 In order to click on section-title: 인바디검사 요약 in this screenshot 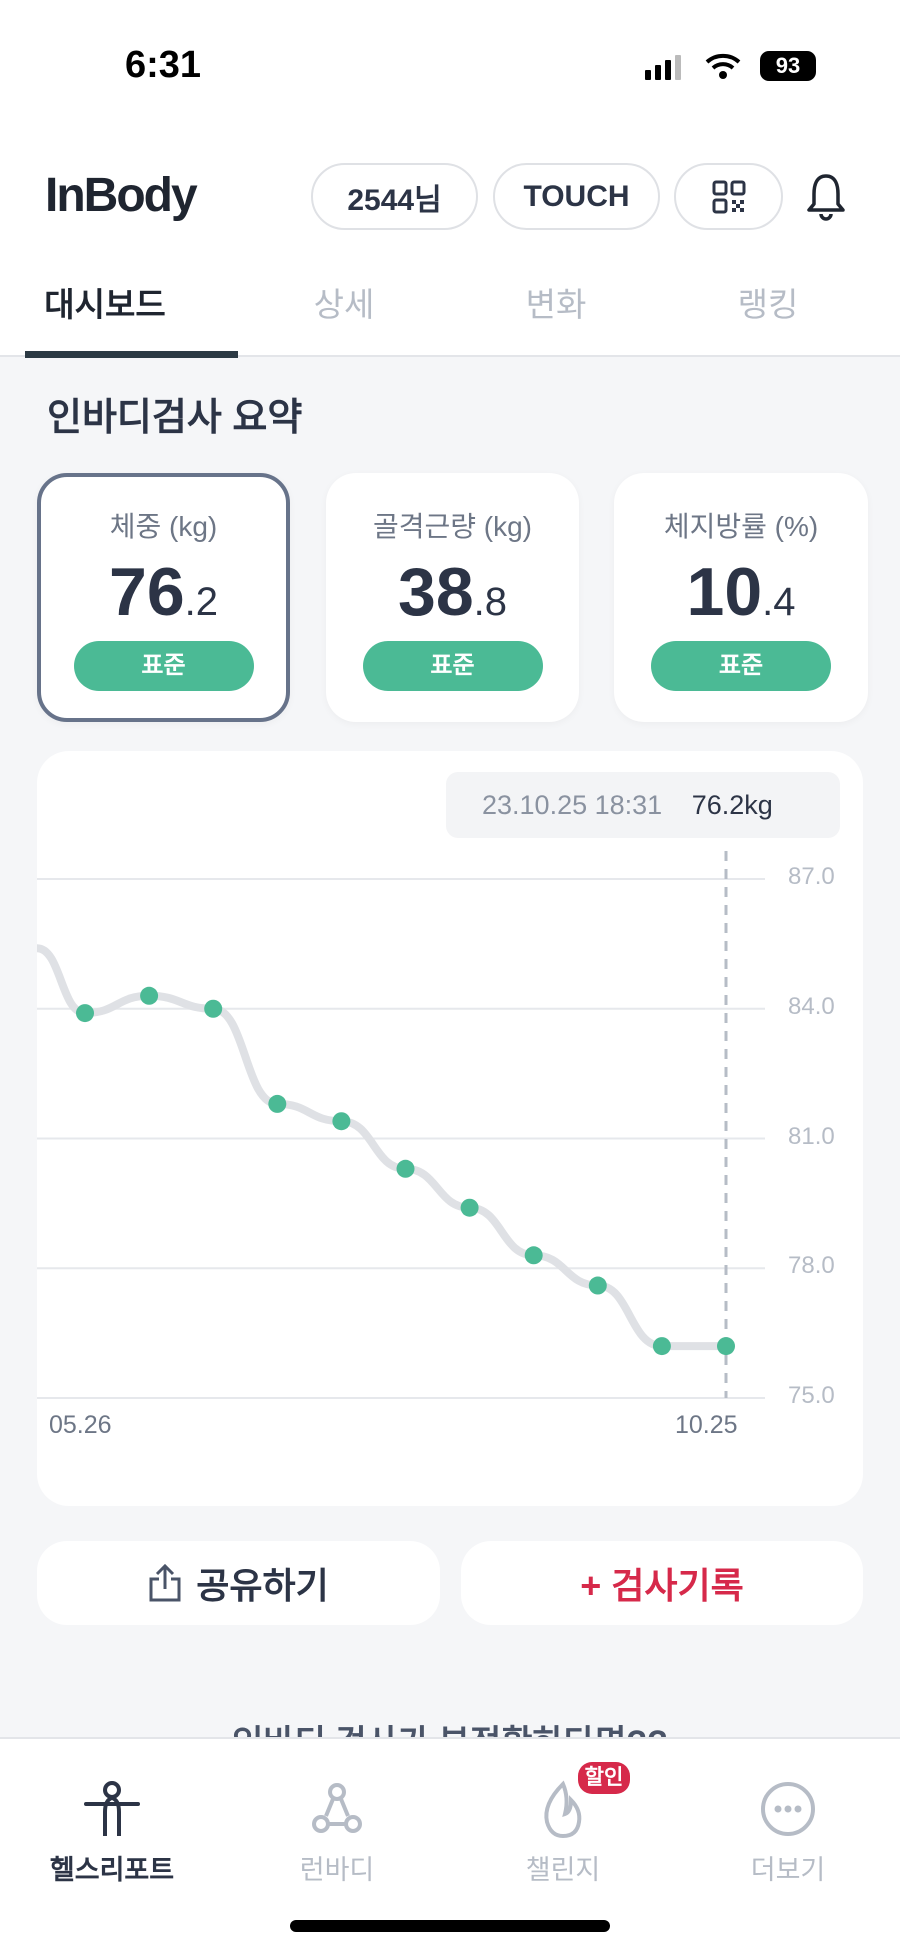, I will do `click(175, 418)`.